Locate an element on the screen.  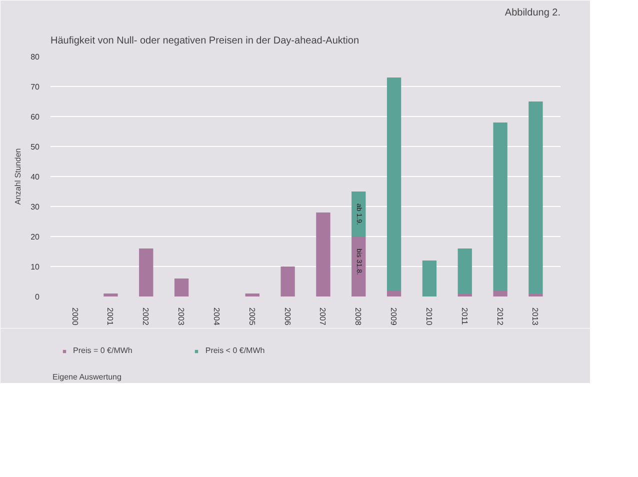
x-tick-label: 2007 is located at coordinates (323, 317).